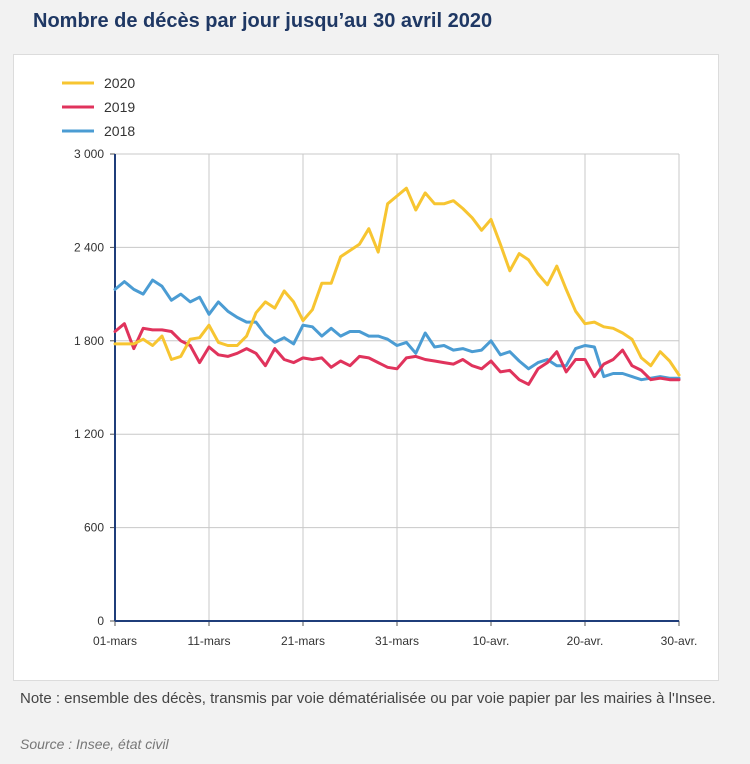 The height and width of the screenshot is (764, 750). Describe the element at coordinates (397, 641) in the screenshot. I see `x-tick-label: 31-mars` at that location.